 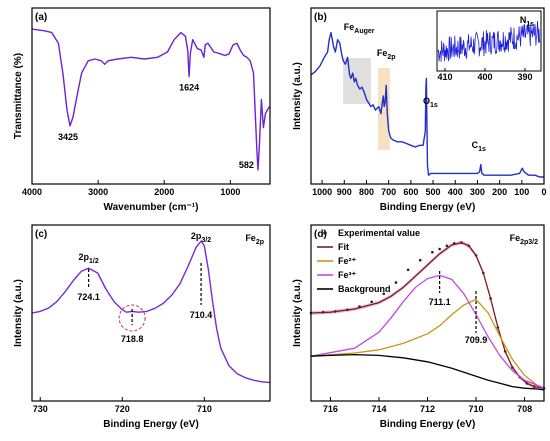 I want to click on x-axis-label: Wavenumber (cm⁻¹), so click(x=151, y=207).